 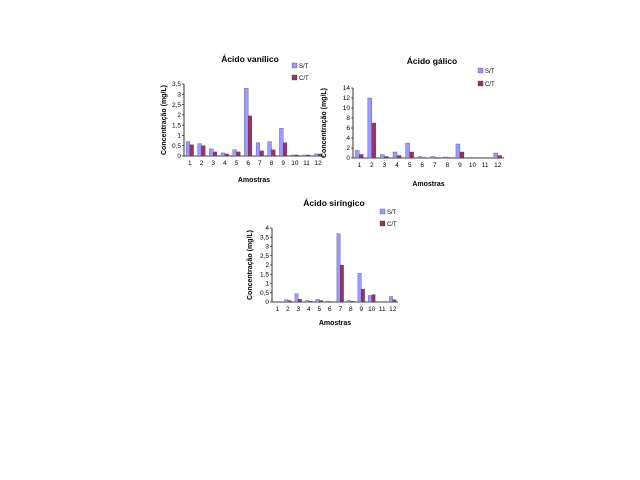 What do you see at coordinates (359, 165) in the screenshot?
I see `chart2-x-tick-label: 1` at bounding box center [359, 165].